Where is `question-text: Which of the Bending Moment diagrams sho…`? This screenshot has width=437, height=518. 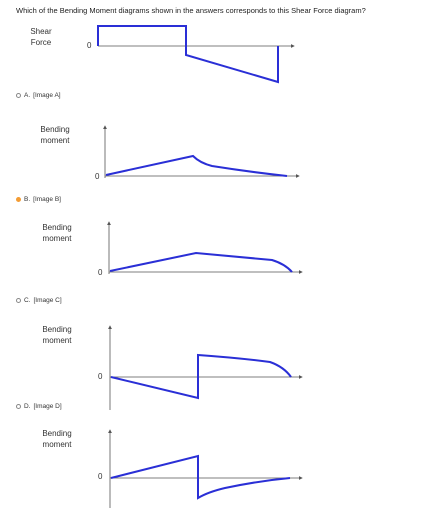
question-text: Which of the Bending Moment diagrams sho… is located at coordinates (191, 10).